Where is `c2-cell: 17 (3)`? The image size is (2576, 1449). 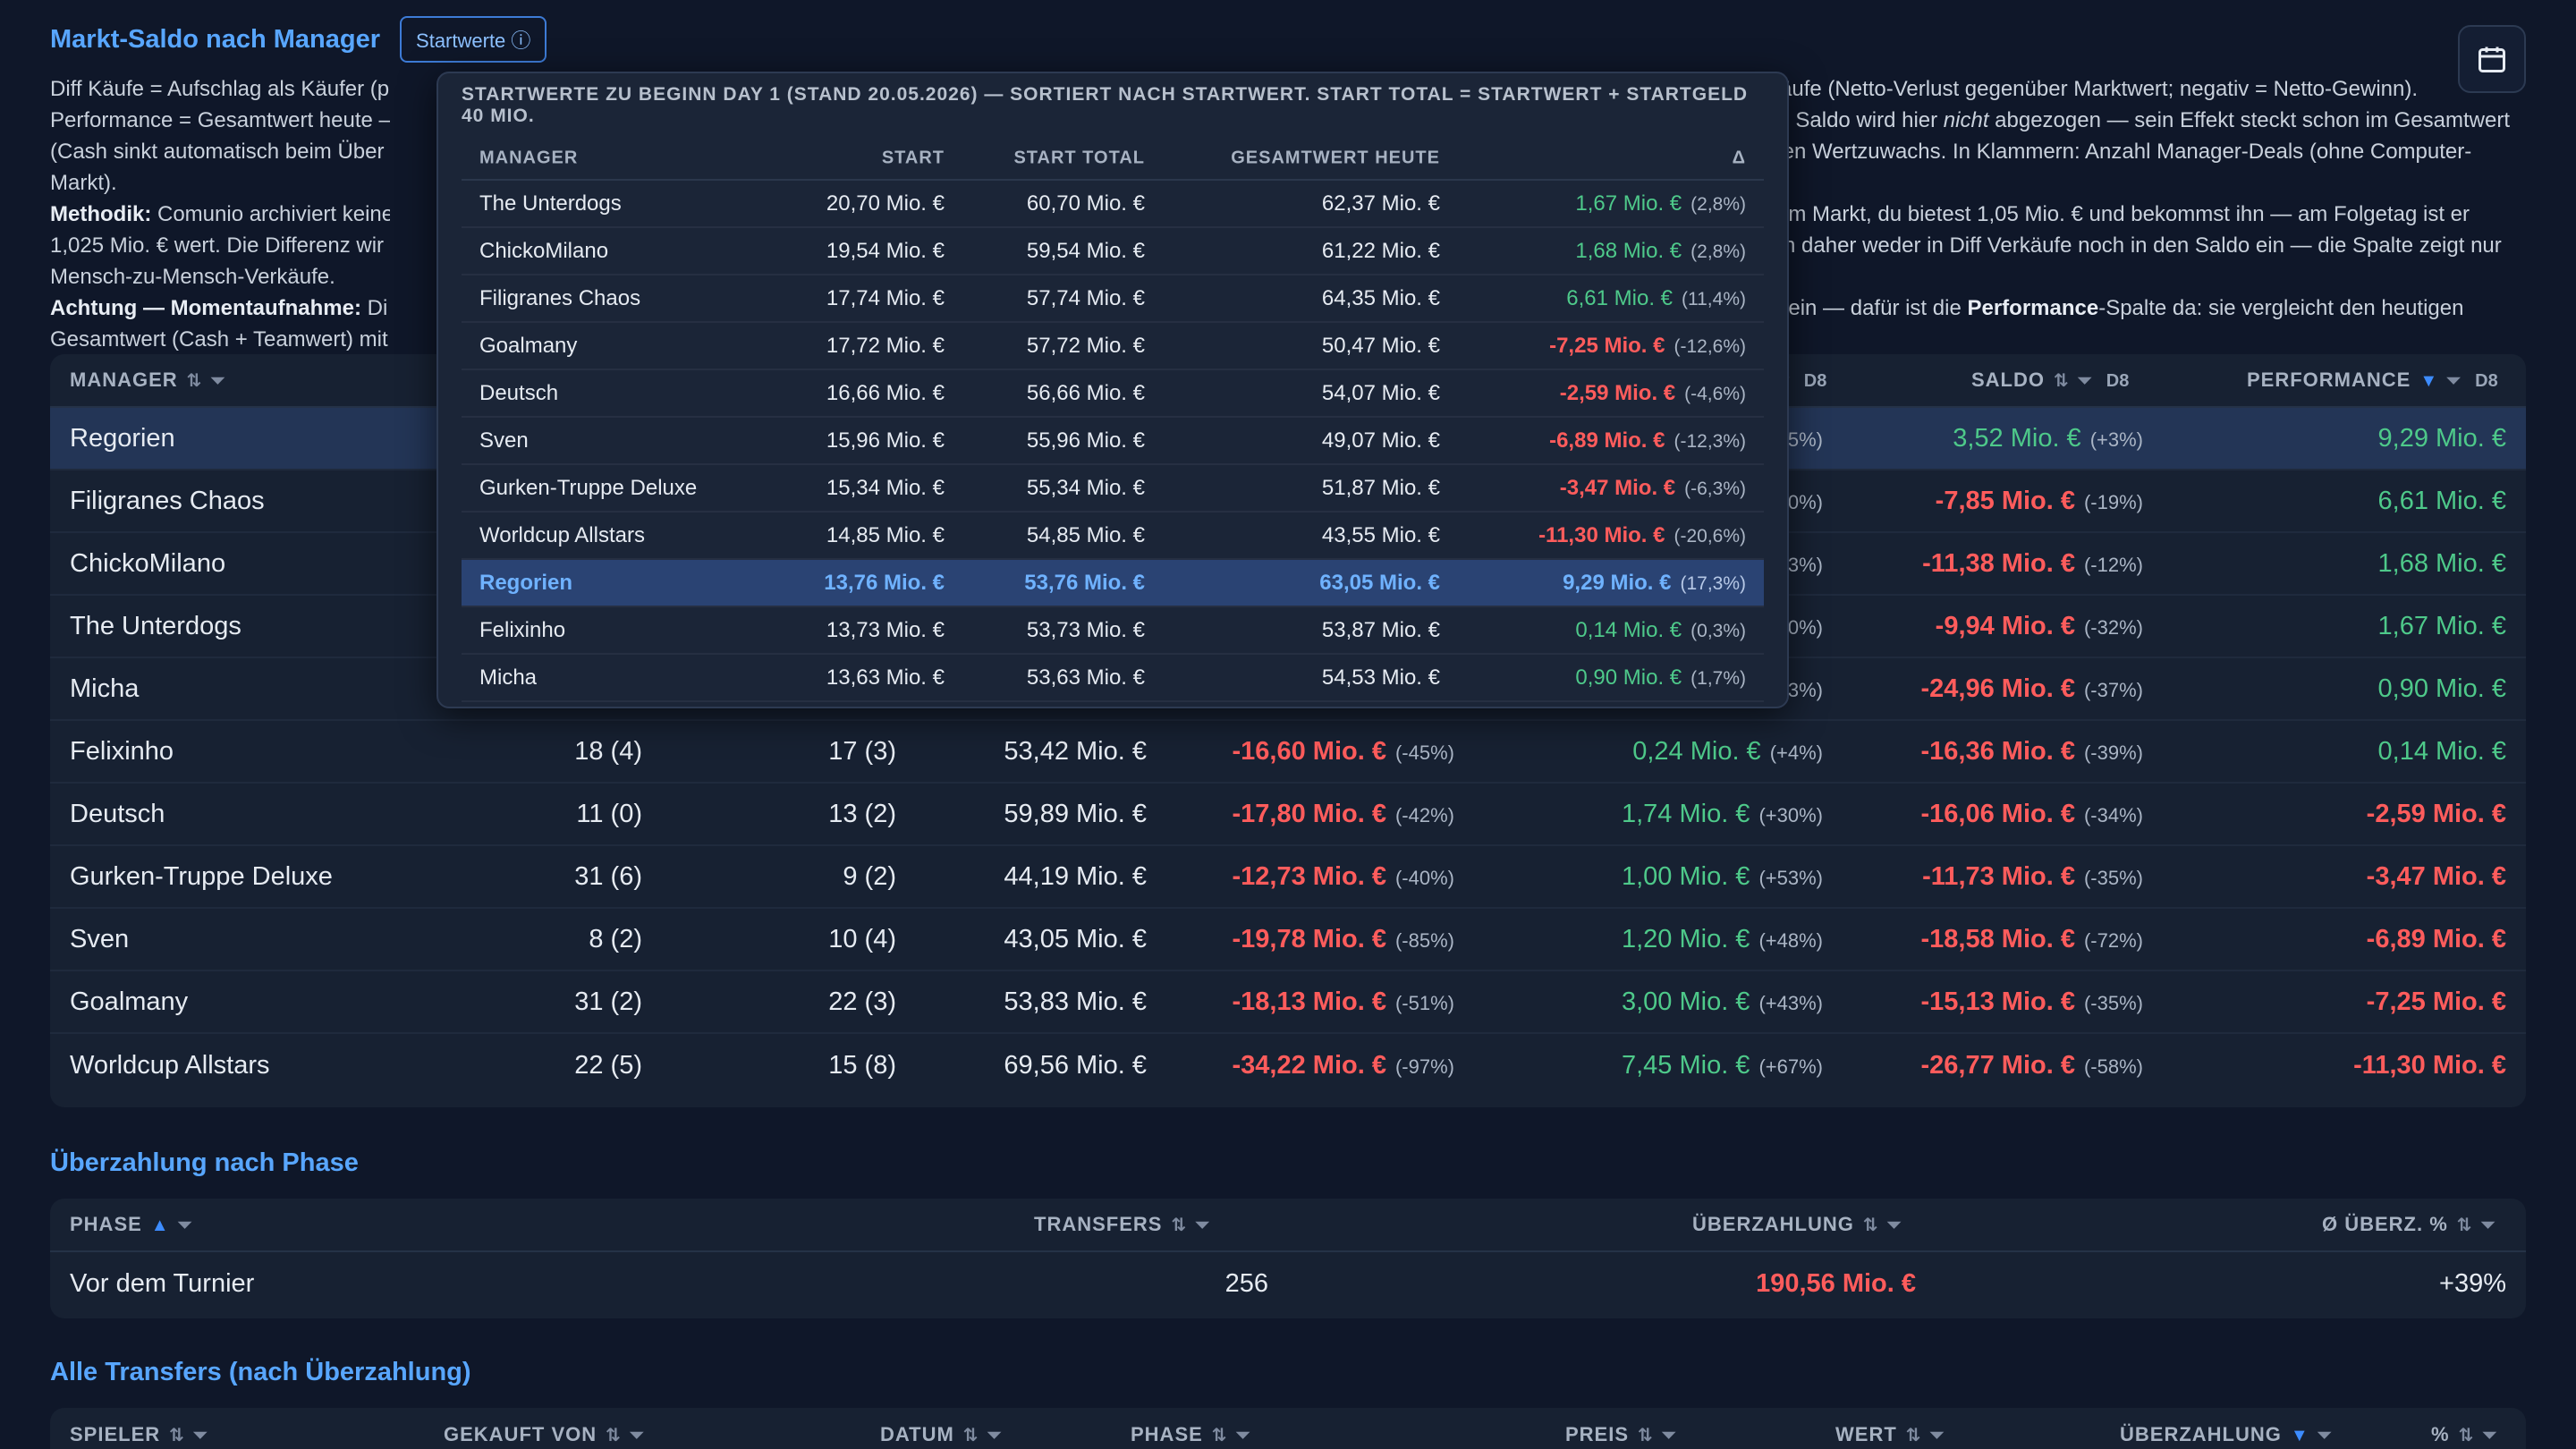
c2-cell: 17 (3) is located at coordinates (862, 751).